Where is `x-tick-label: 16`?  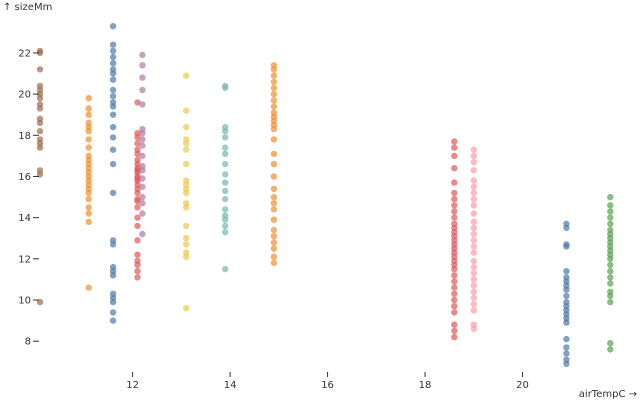 x-tick-label: 16 is located at coordinates (327, 385).